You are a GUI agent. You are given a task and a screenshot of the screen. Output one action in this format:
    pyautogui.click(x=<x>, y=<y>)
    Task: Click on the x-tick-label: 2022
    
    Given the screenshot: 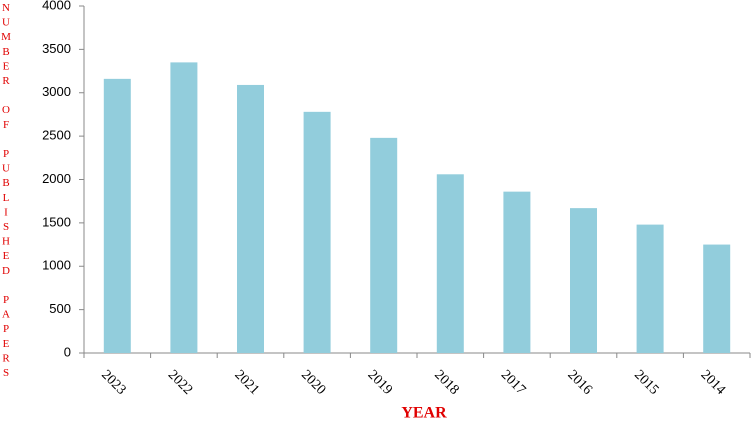 What is the action you would take?
    pyautogui.click(x=180, y=382)
    